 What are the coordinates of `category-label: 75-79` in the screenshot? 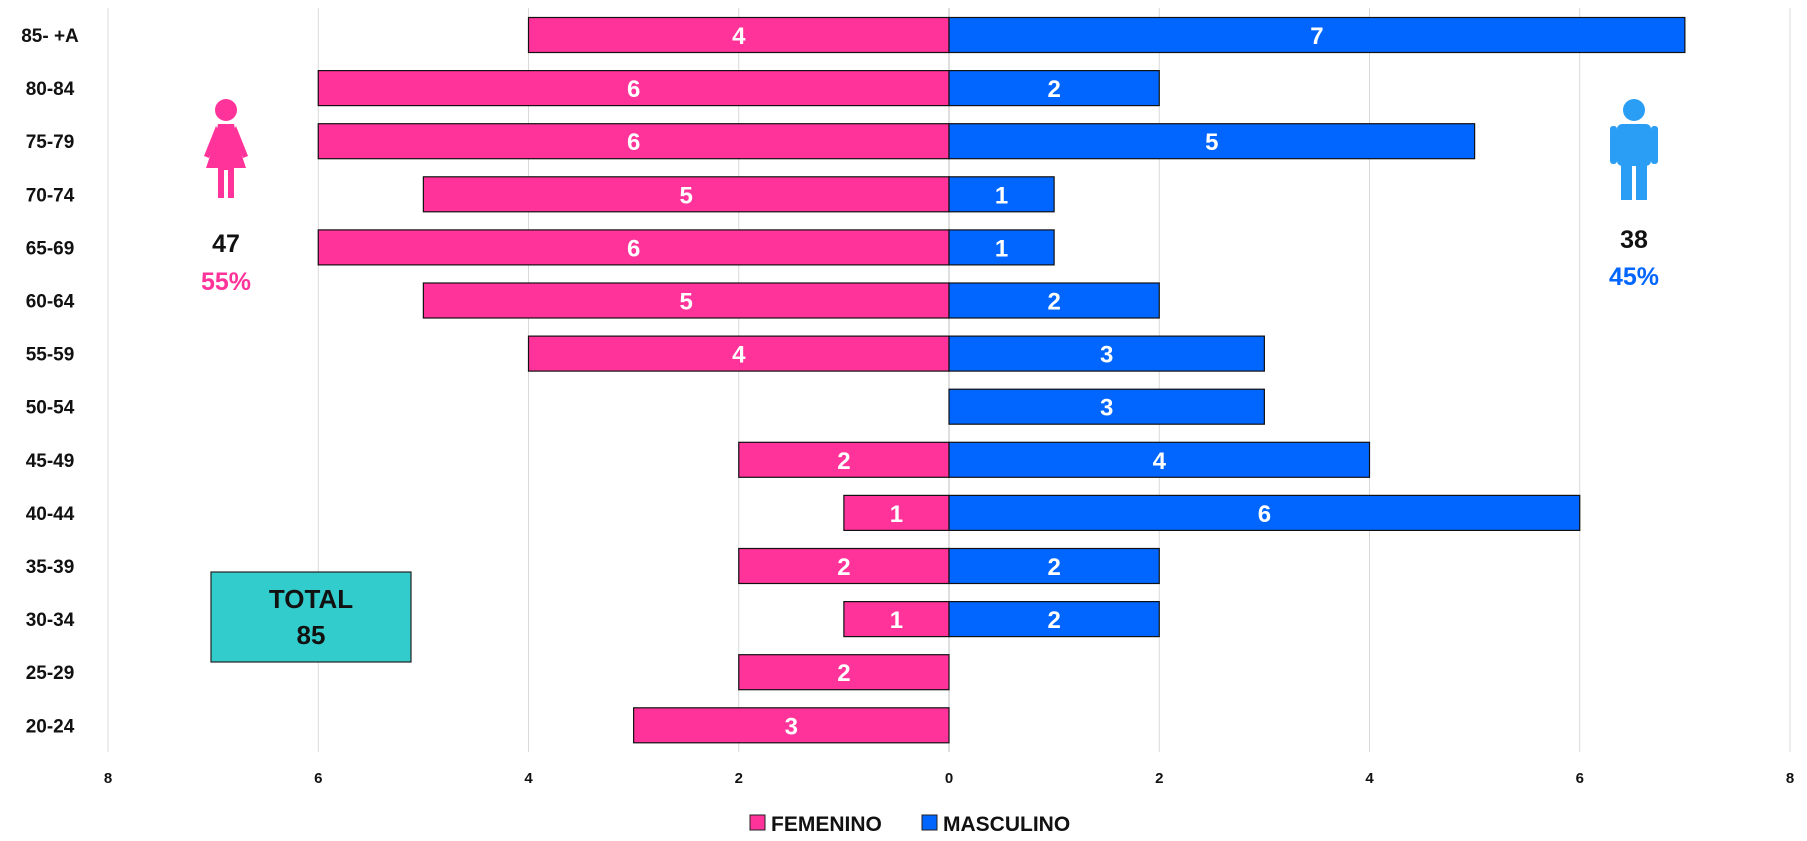 It's located at (50, 142).